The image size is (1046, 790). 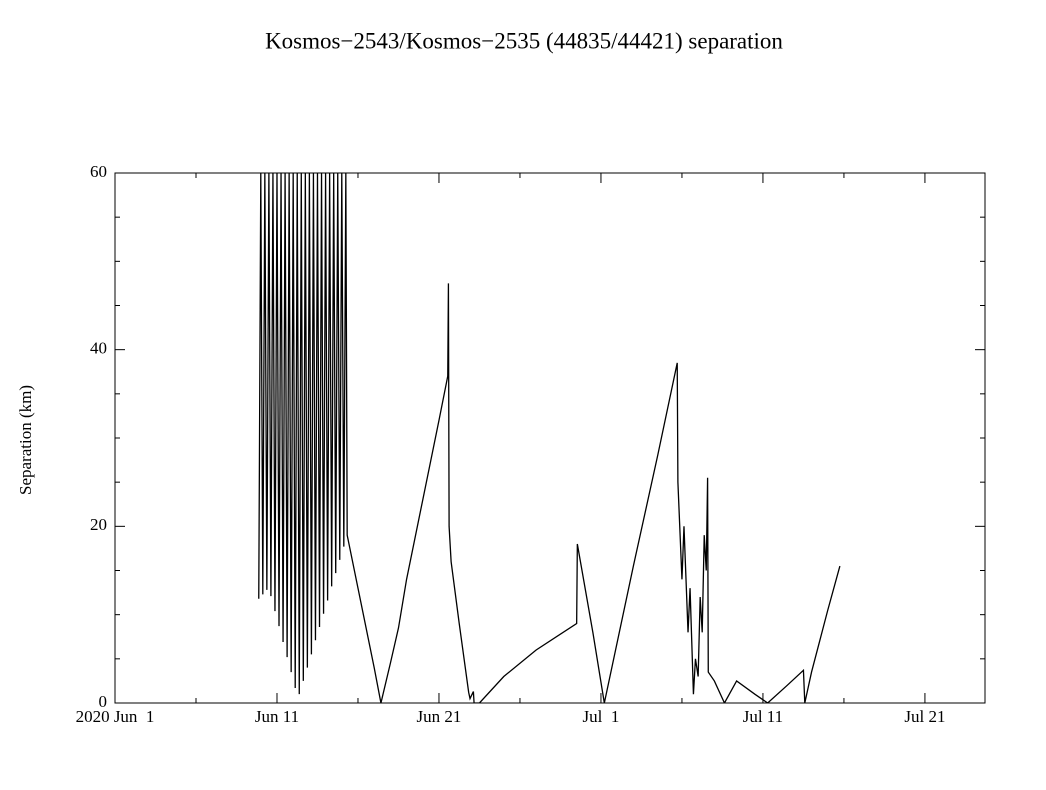 What do you see at coordinates (277, 716) in the screenshot?
I see `x-tick-label: Jun 11` at bounding box center [277, 716].